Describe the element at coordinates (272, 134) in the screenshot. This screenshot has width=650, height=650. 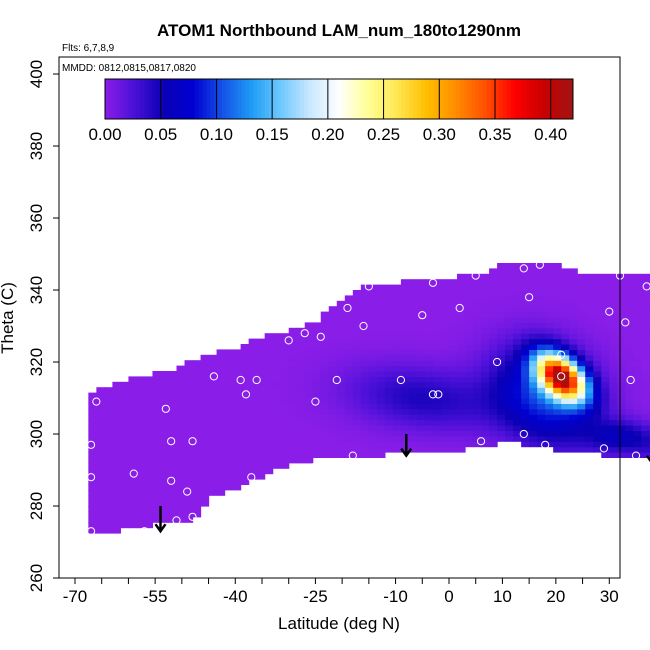
I see `colorbar-tick-label: 0.15` at that location.